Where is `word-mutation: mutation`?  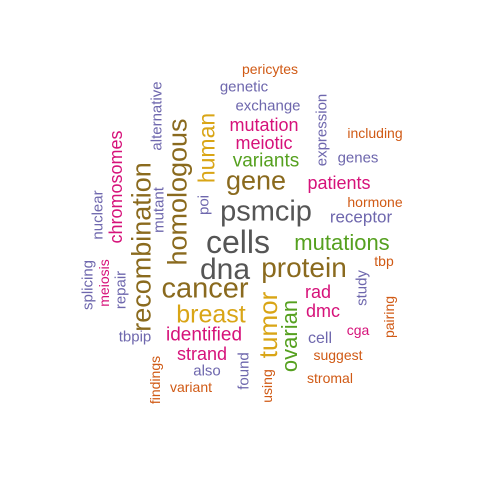 word-mutation: mutation is located at coordinates (264, 125).